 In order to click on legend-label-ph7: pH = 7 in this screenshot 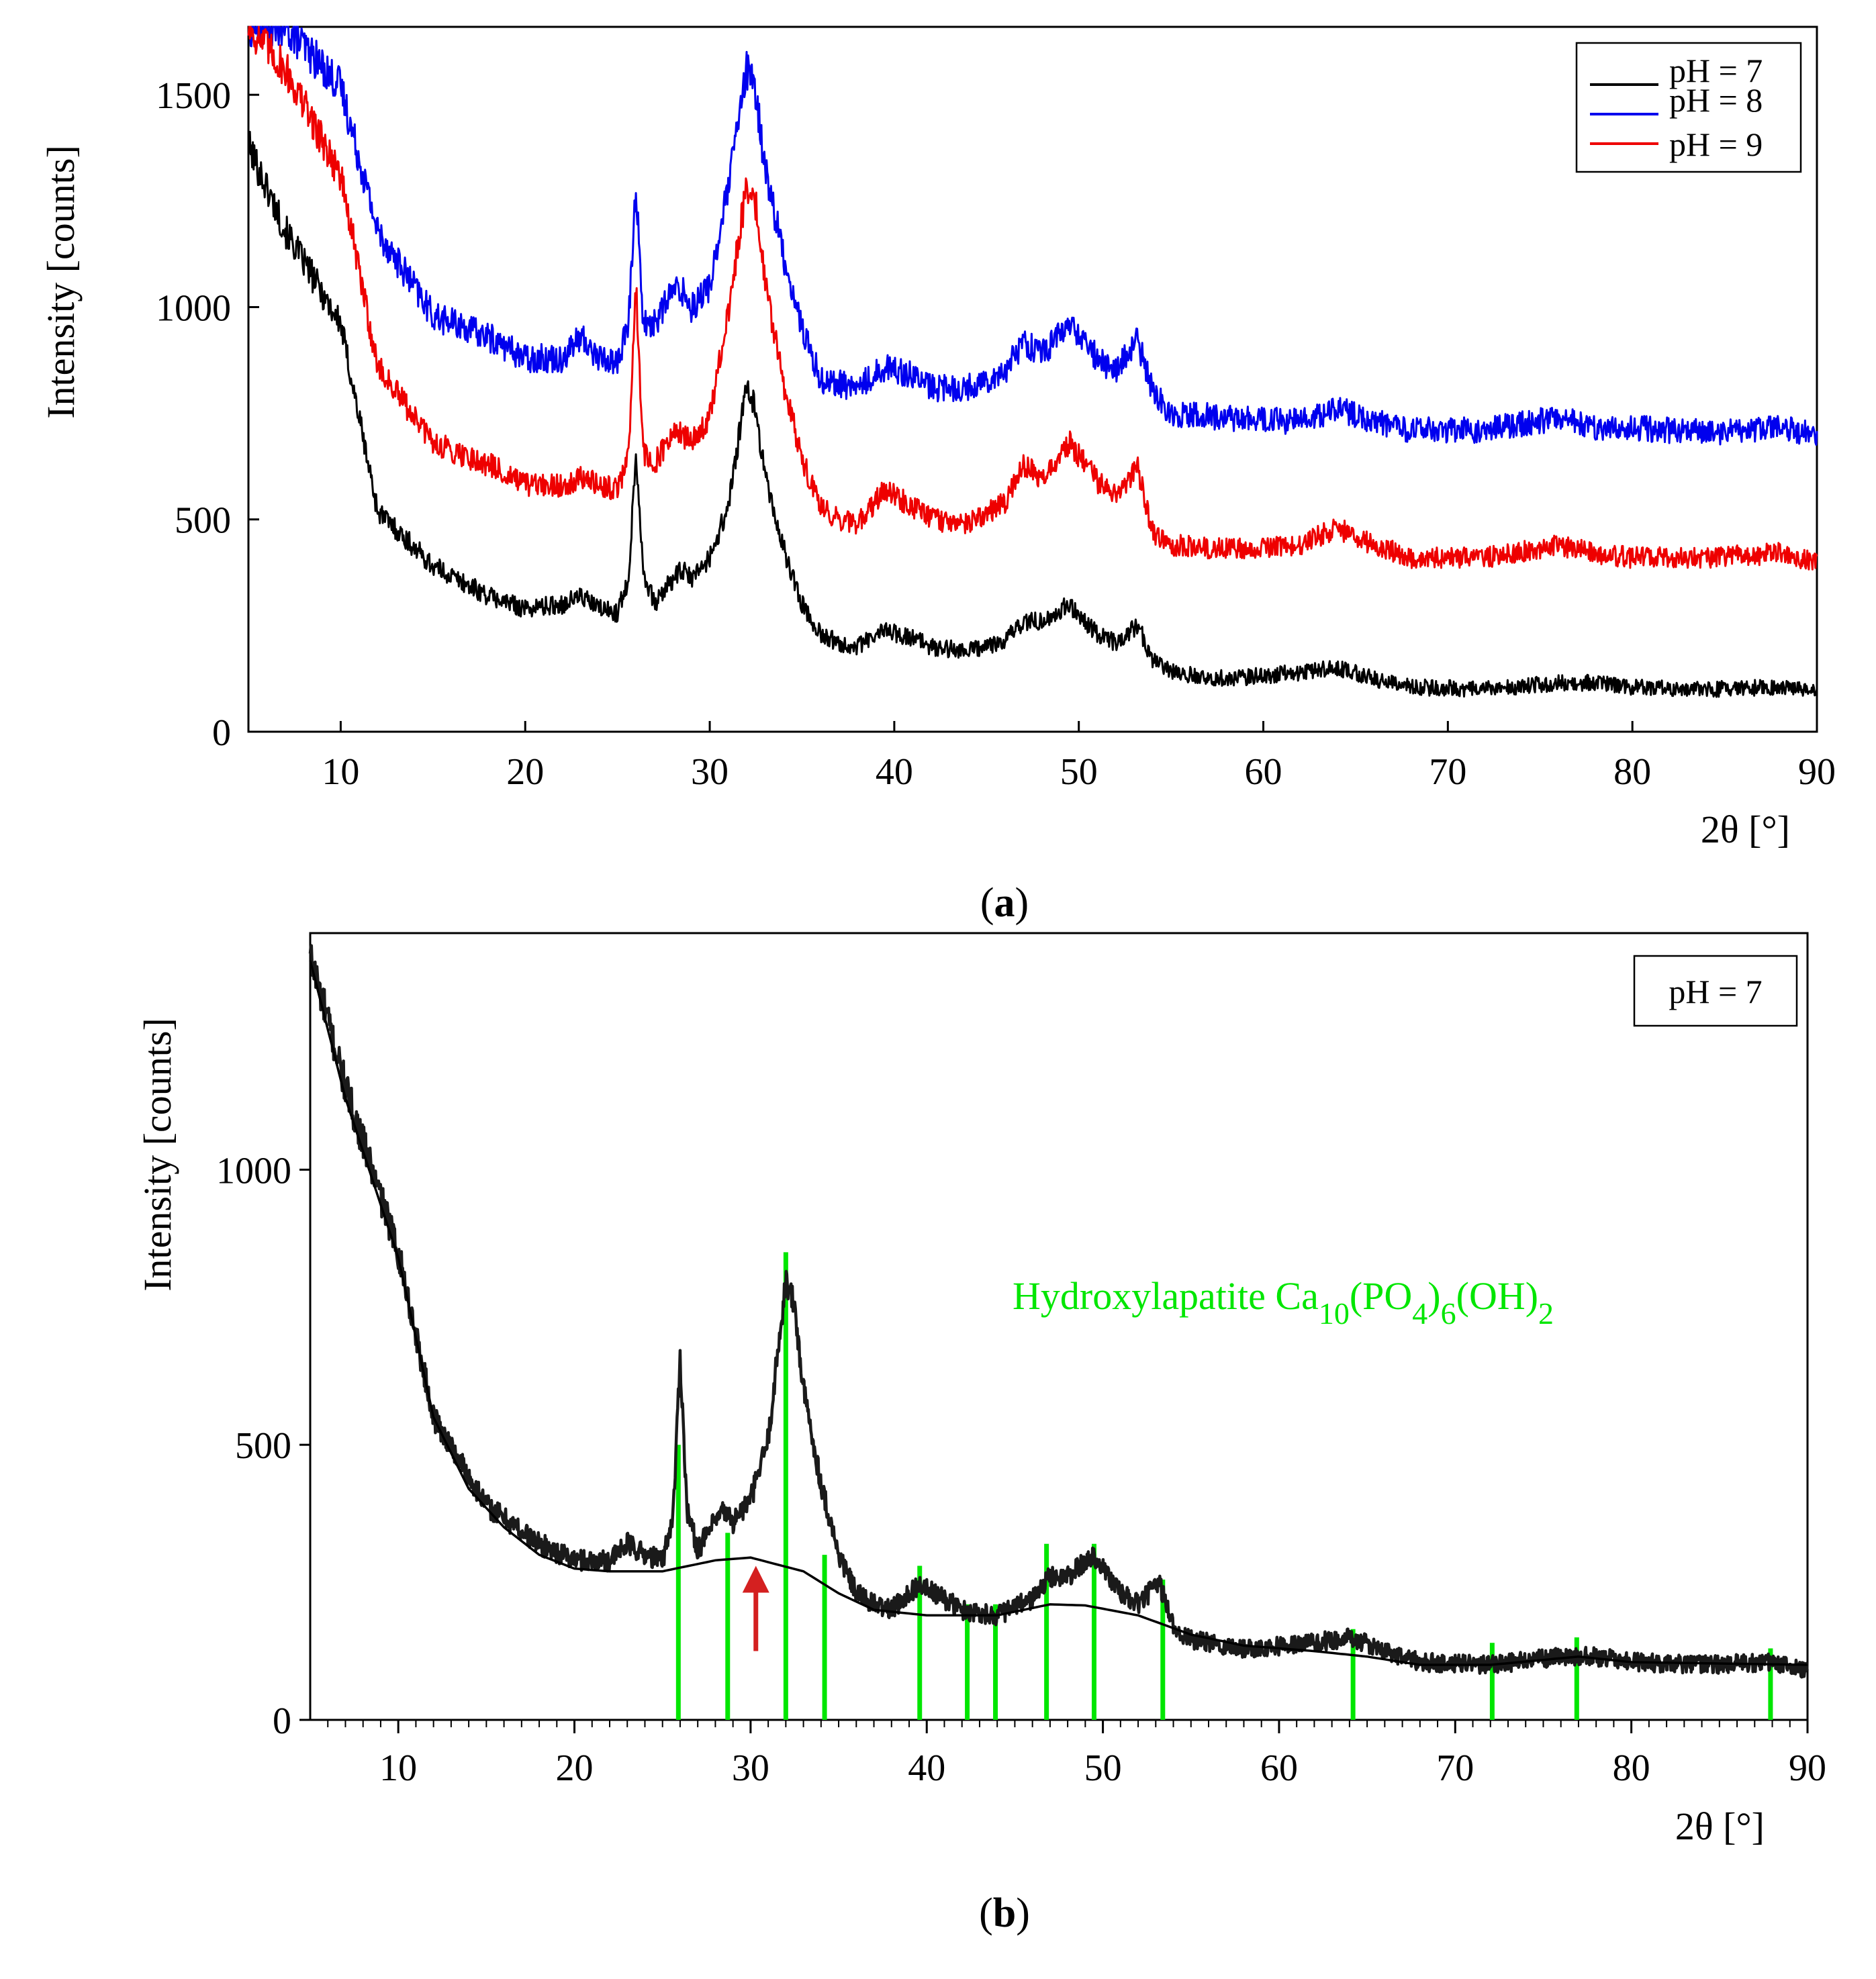, I will do `click(1716, 70)`.